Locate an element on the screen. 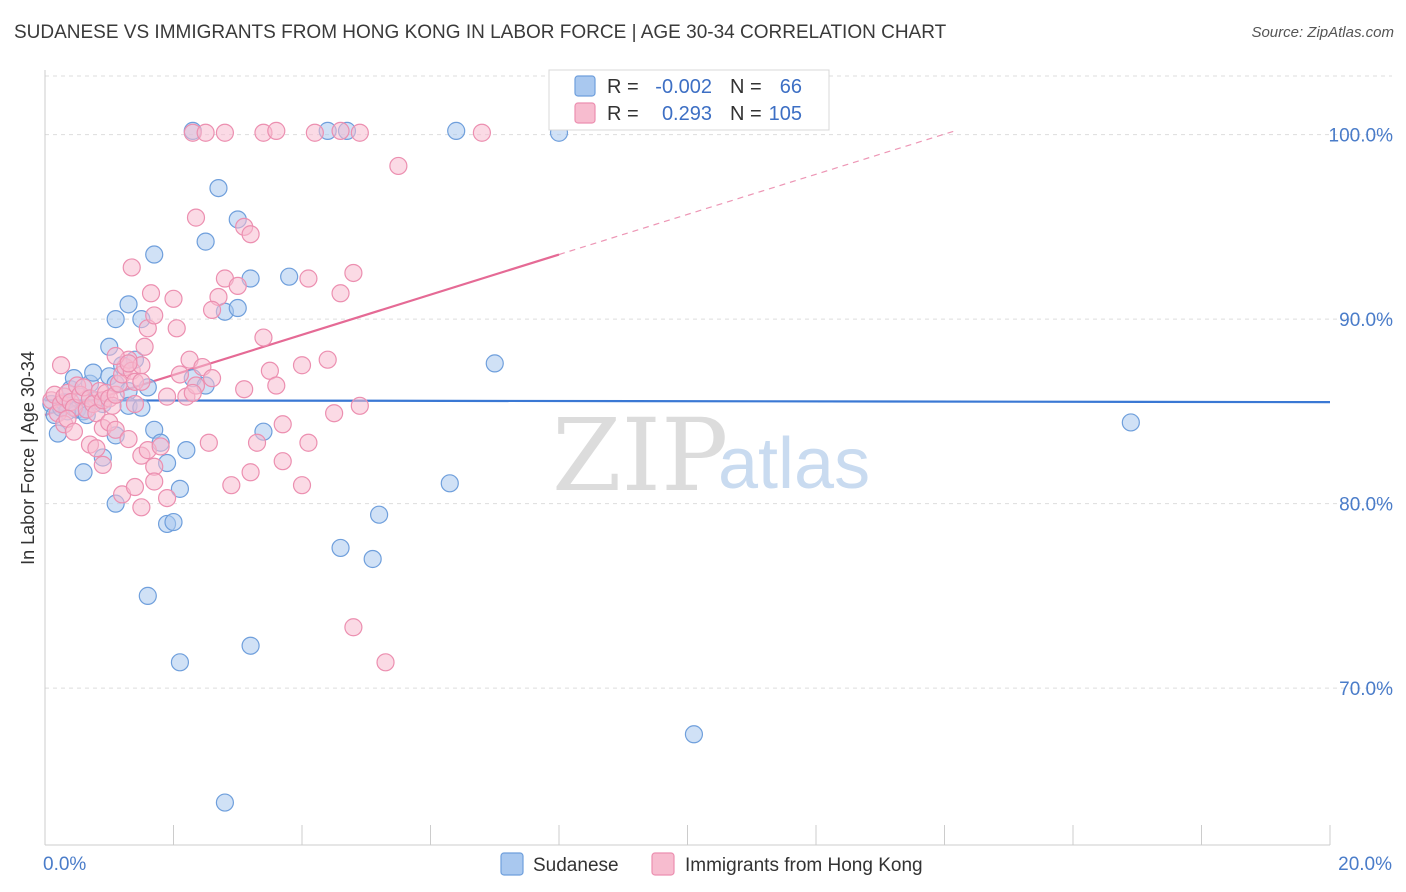  legend-n-label-hk: N = is located at coordinates (746, 114).